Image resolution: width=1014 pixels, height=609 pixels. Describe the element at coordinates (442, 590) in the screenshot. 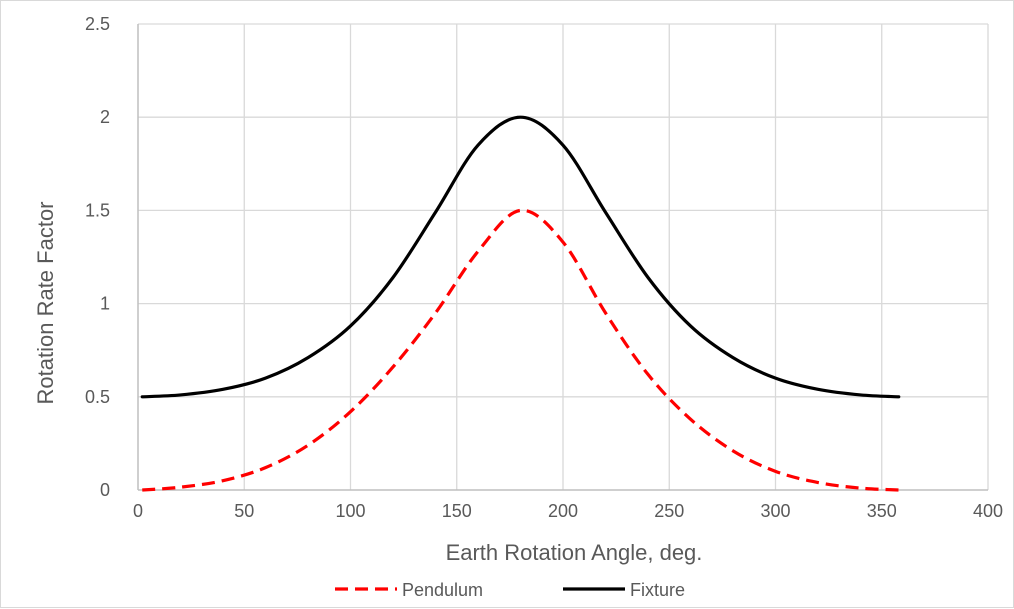

I see `legend-label-pendulum: Pendulum` at that location.